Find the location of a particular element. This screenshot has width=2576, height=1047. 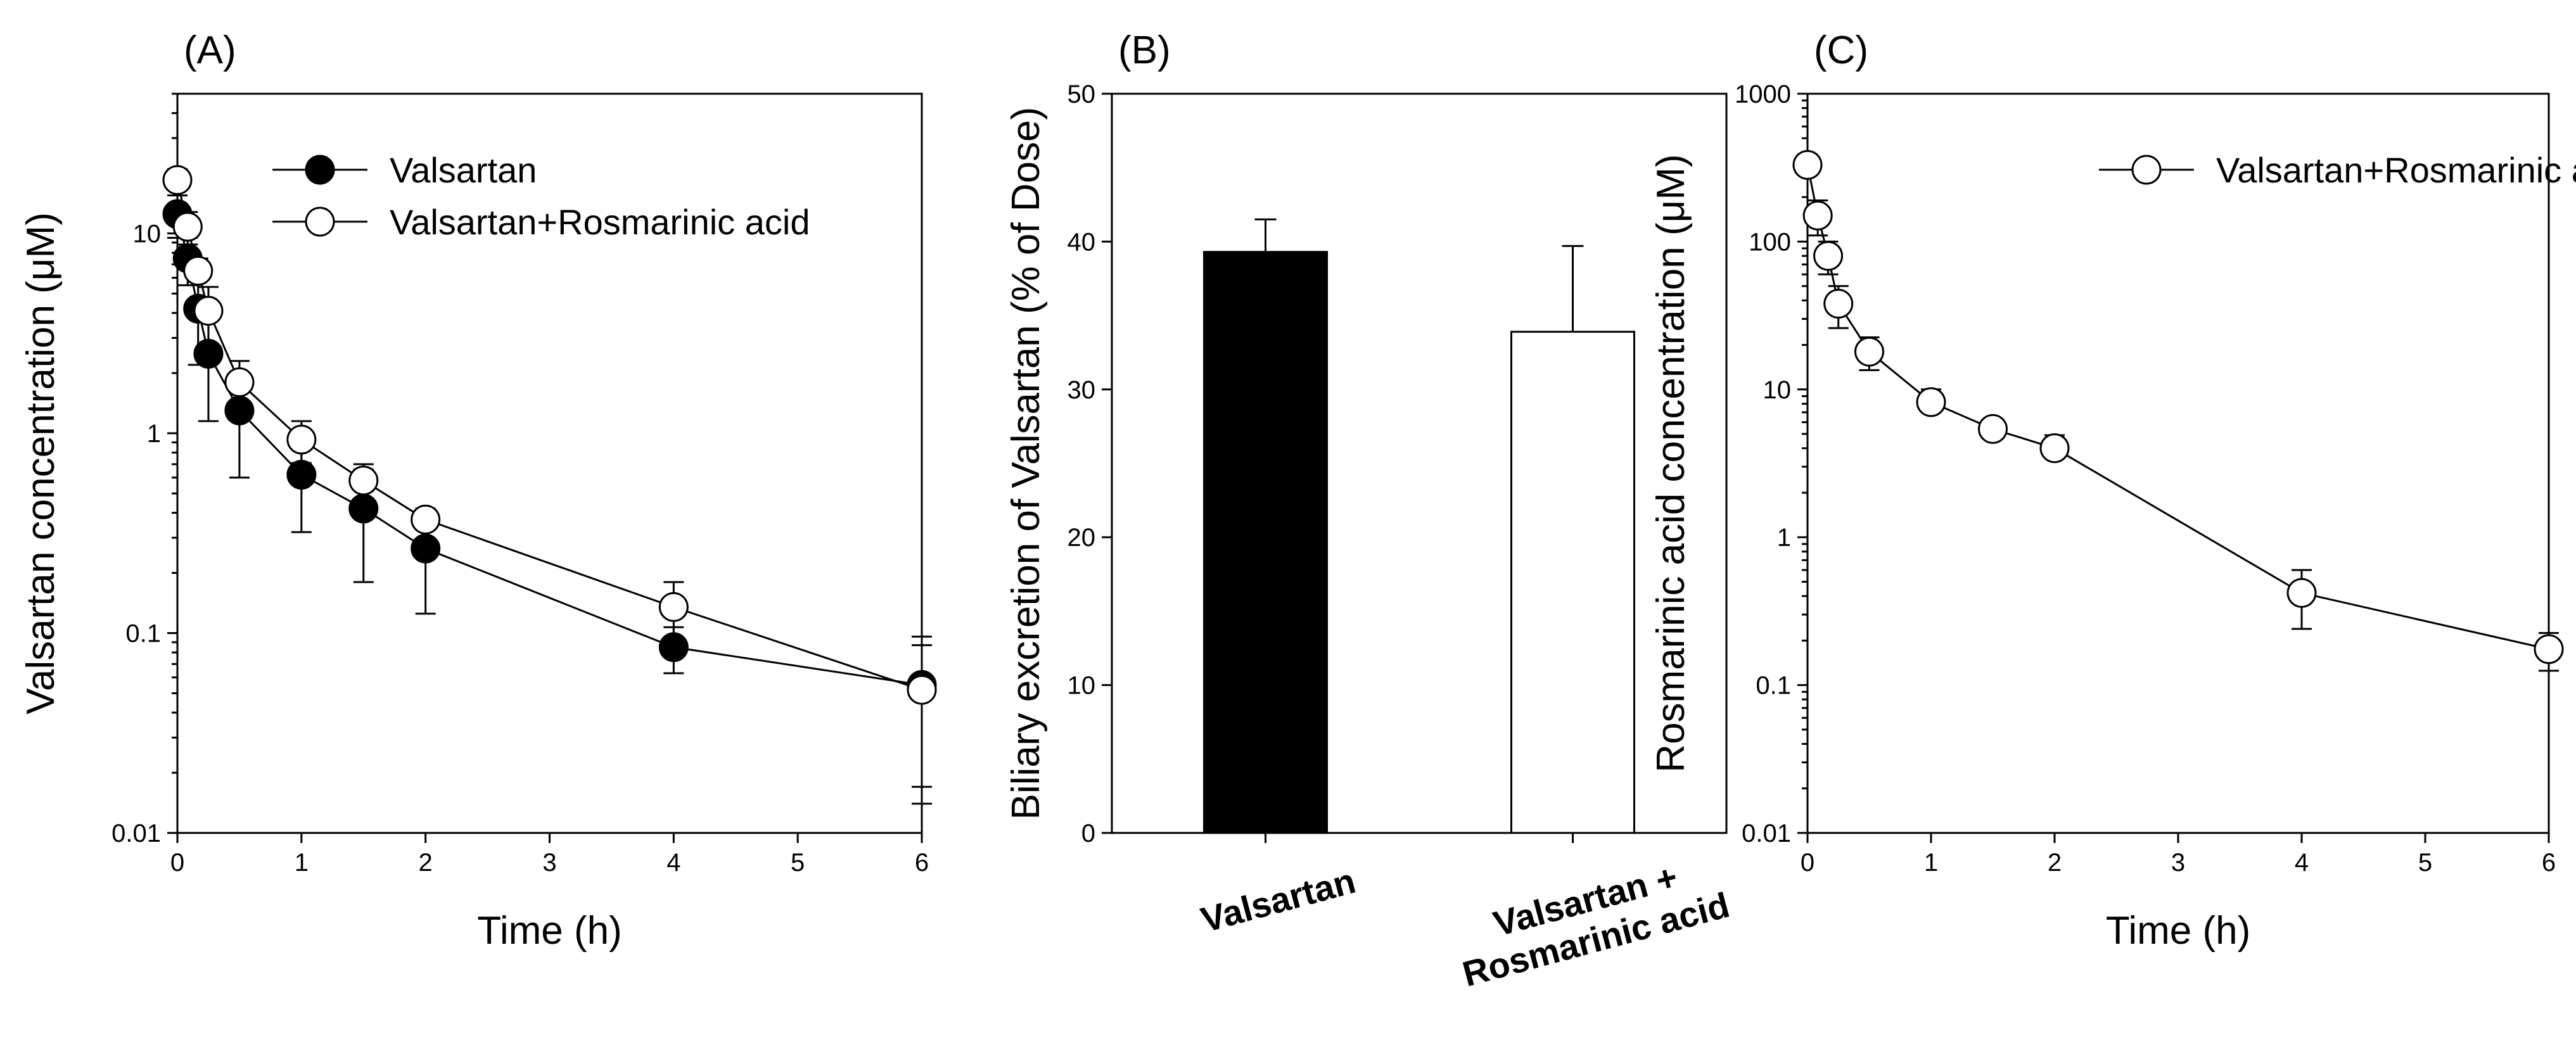

y-axis-title: Rosmarinic acid concentration (μM) is located at coordinates (1671, 463).